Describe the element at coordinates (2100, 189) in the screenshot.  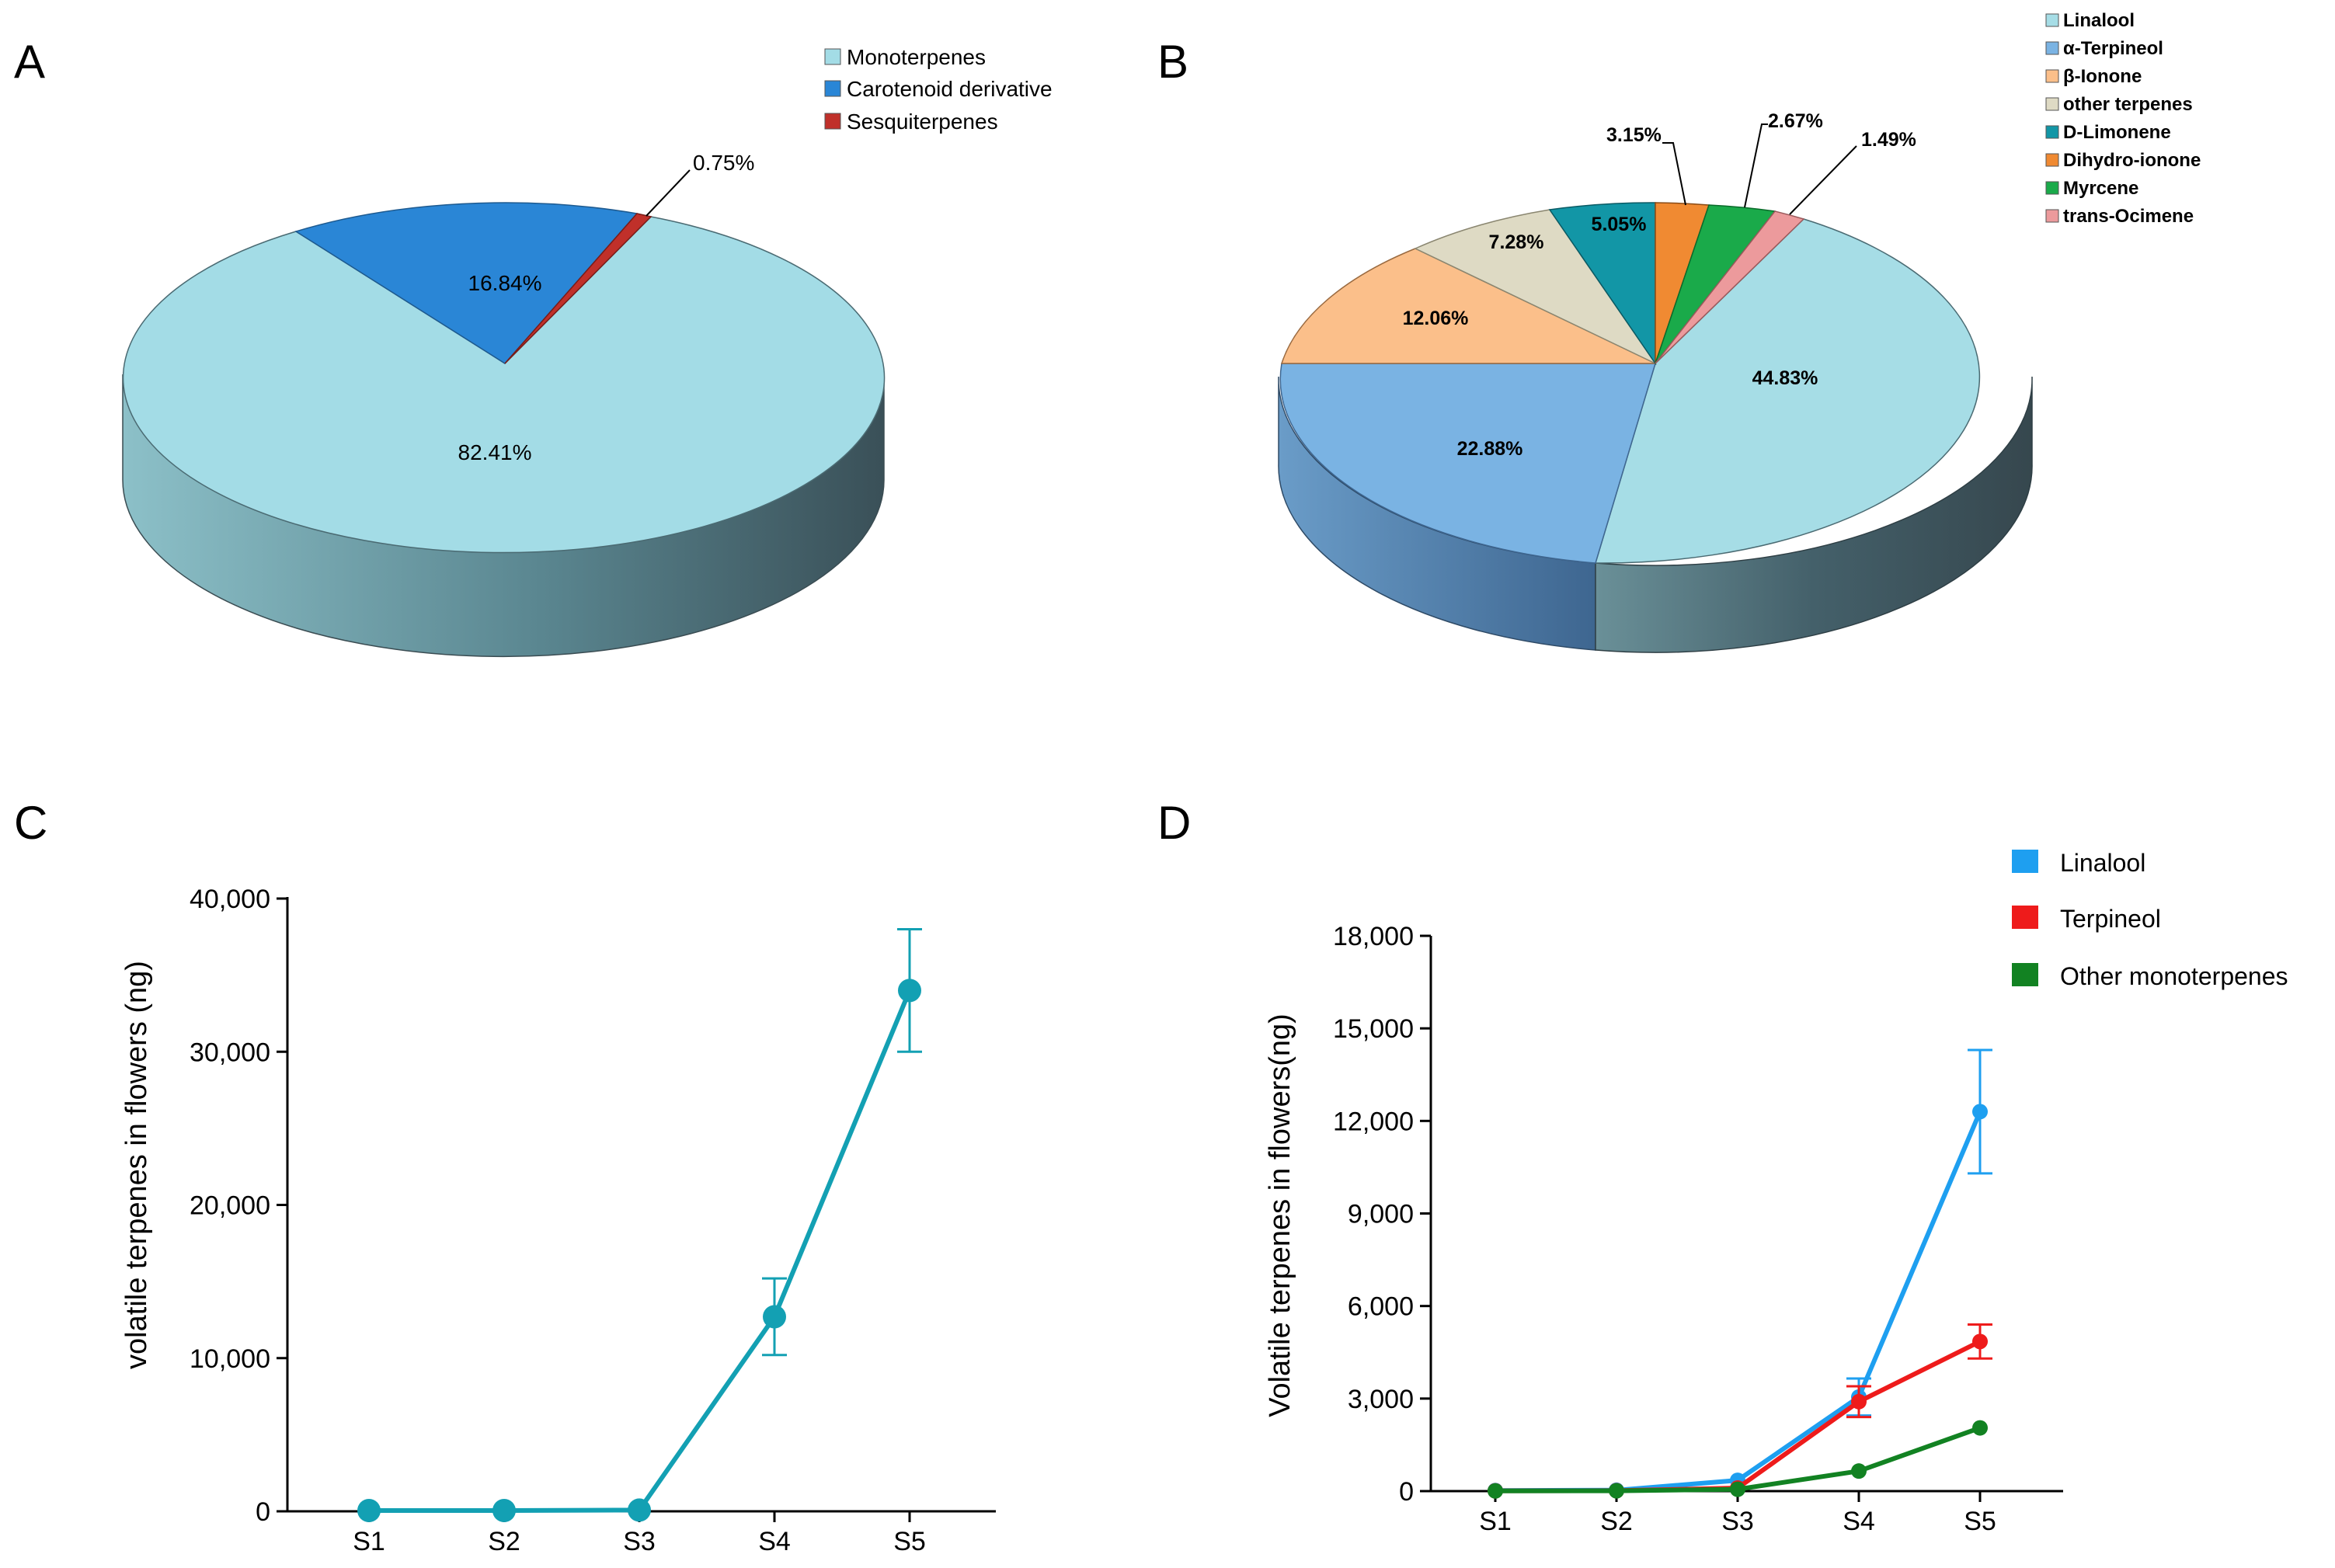
I see `legend-b-label-myrcene: Myrcene` at that location.